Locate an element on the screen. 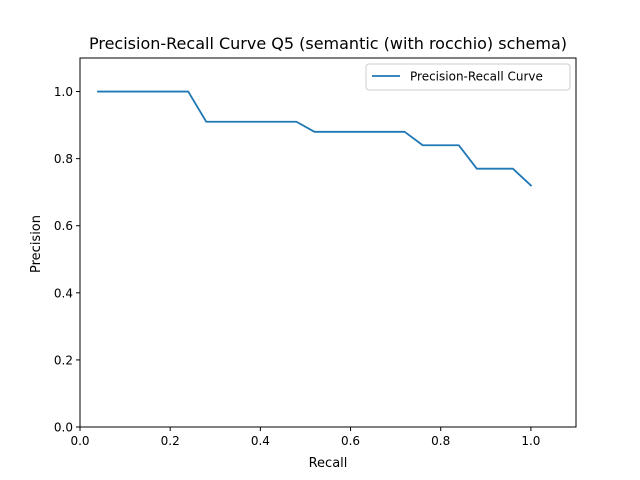  legend-box is located at coordinates (468, 77).